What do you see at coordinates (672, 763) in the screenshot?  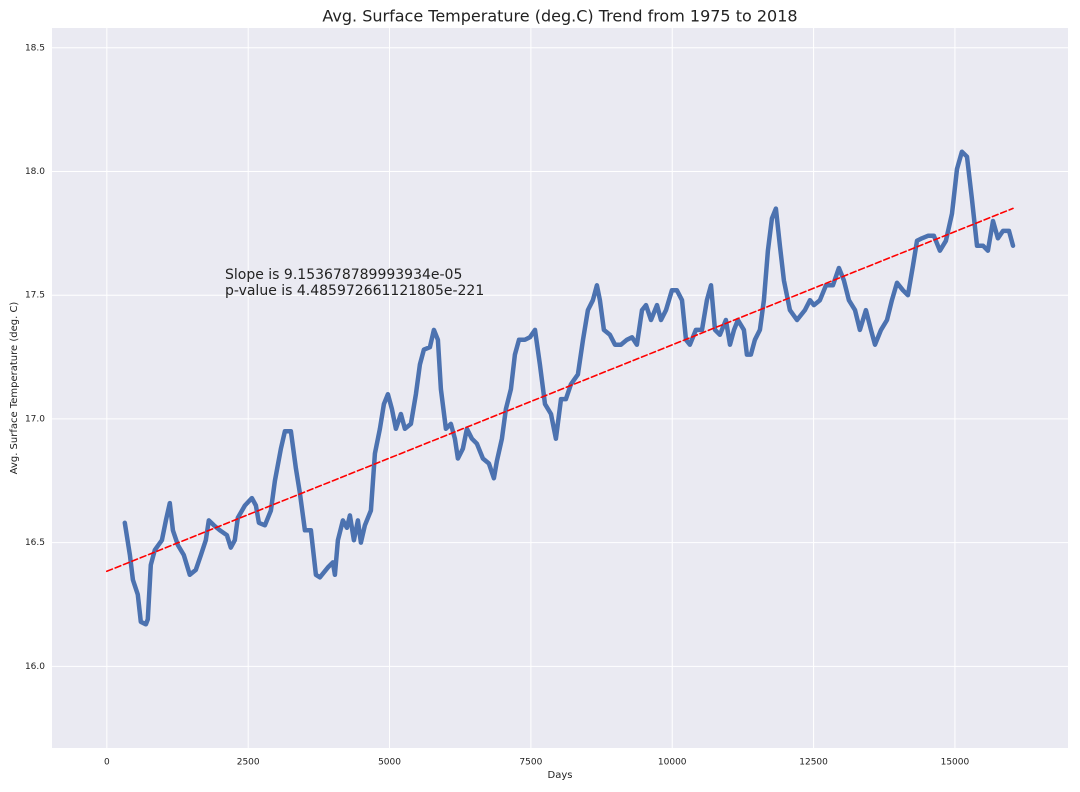 I see `x-tick-label: 10000` at bounding box center [672, 763].